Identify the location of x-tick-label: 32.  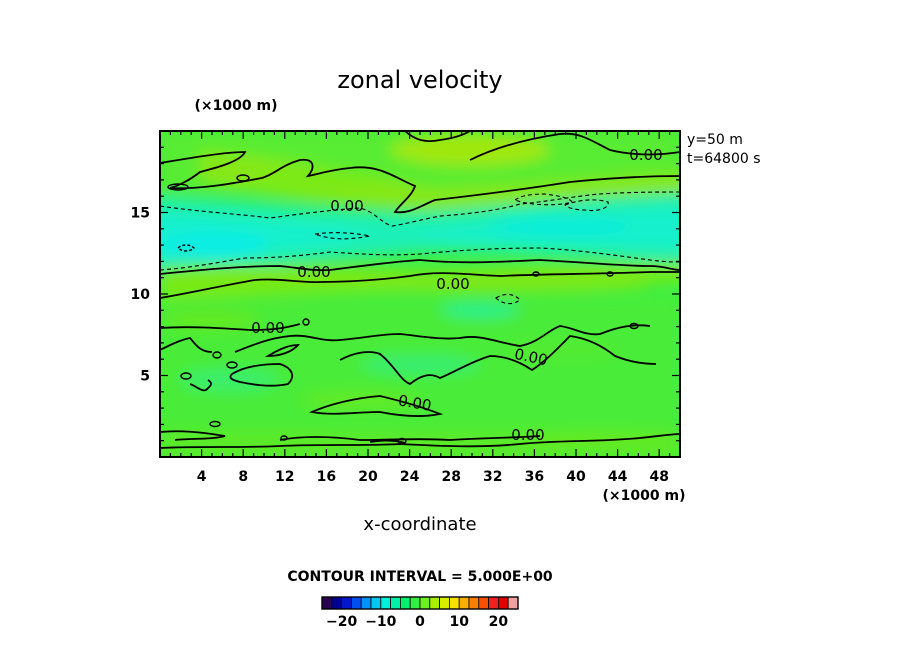
(492, 477).